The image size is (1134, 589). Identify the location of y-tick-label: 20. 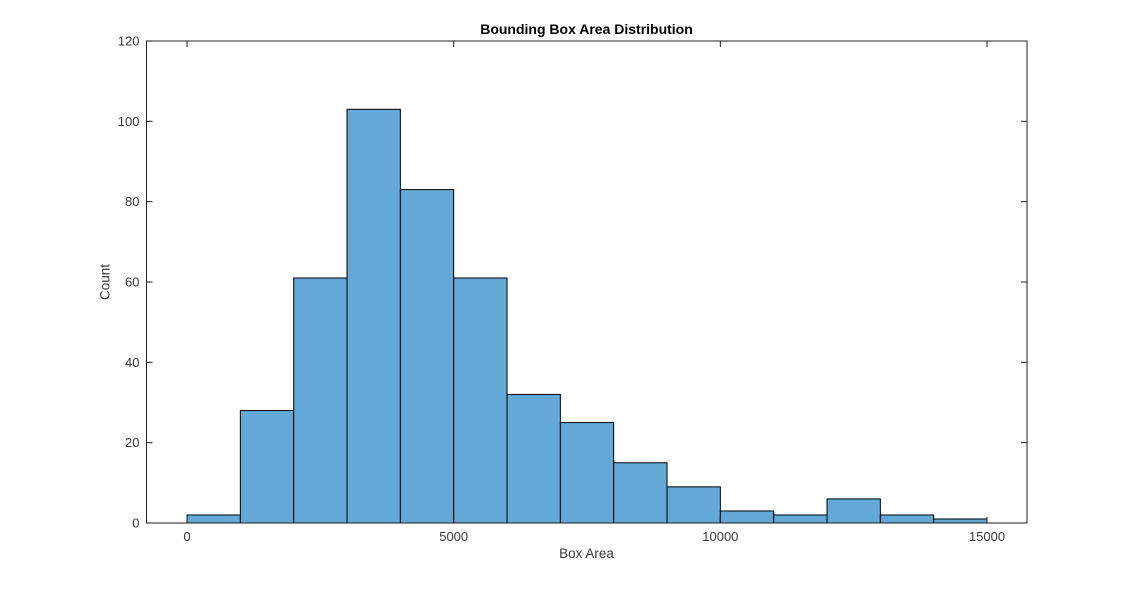
(132, 442).